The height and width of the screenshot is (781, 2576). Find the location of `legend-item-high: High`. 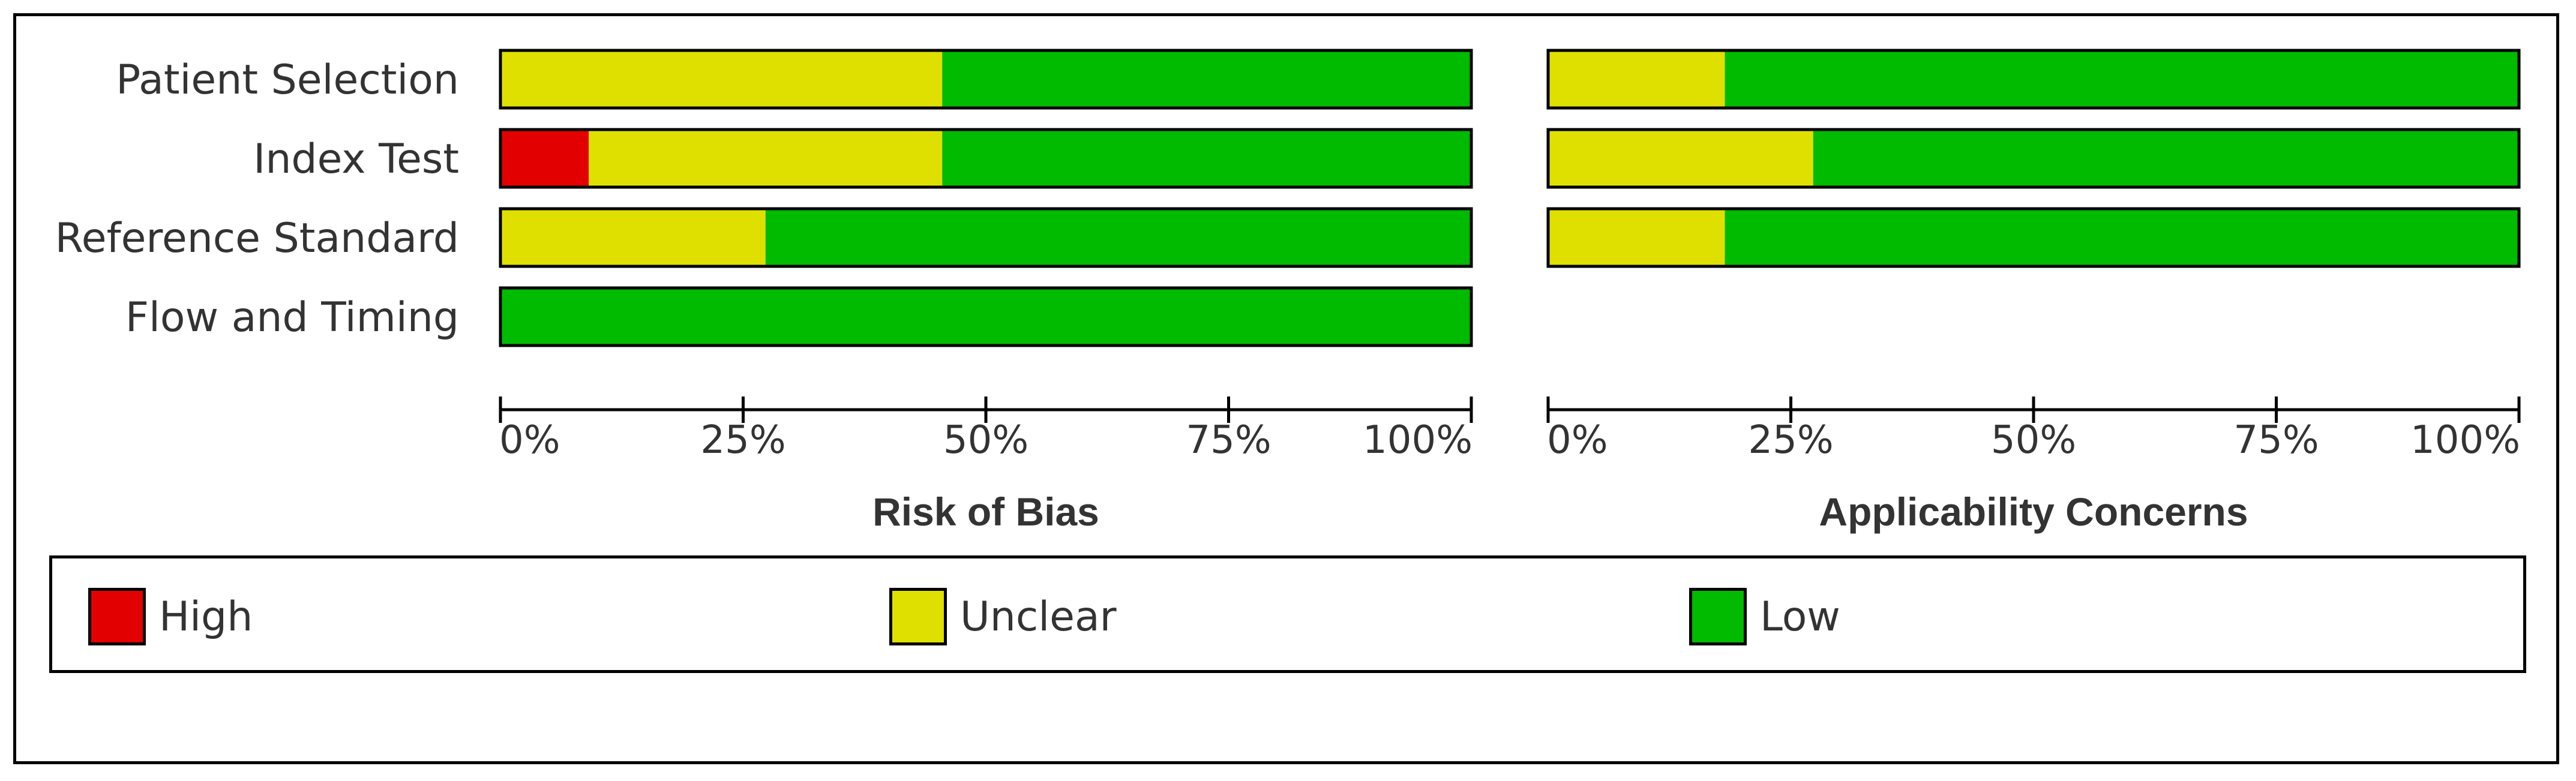

legend-item-high: High is located at coordinates (170, 617).